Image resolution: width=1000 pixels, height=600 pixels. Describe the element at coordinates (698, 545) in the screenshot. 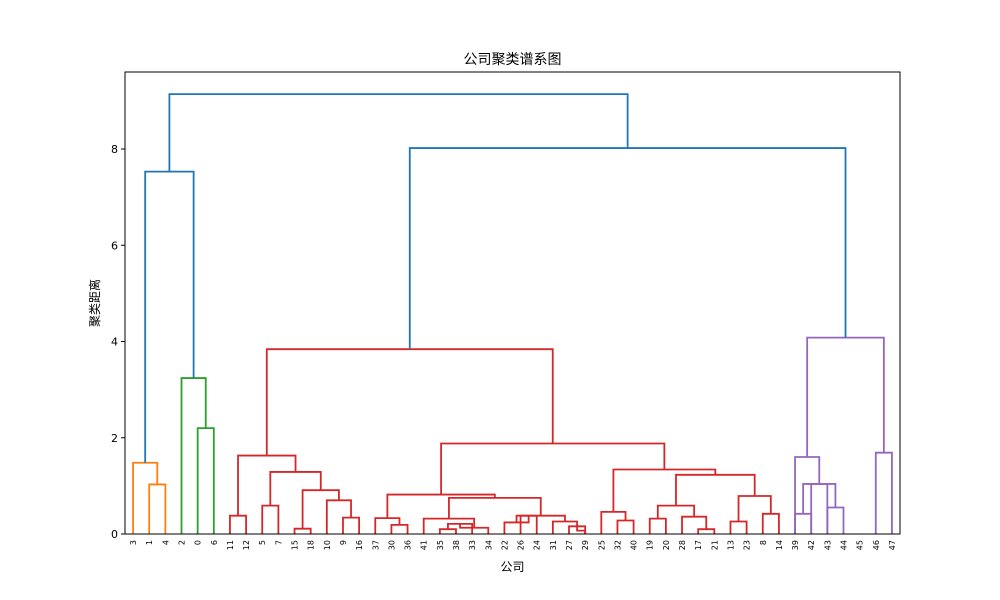

I see `x-tick-label: 17` at that location.